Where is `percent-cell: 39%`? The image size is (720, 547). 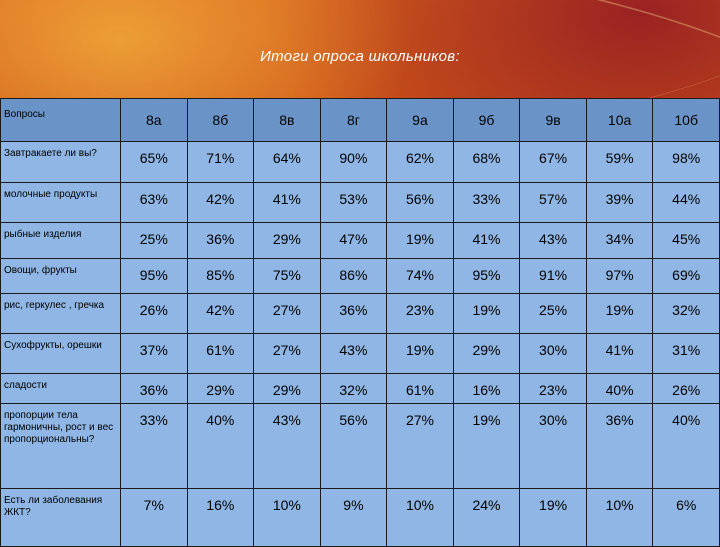
percent-cell: 39% is located at coordinates (619, 202).